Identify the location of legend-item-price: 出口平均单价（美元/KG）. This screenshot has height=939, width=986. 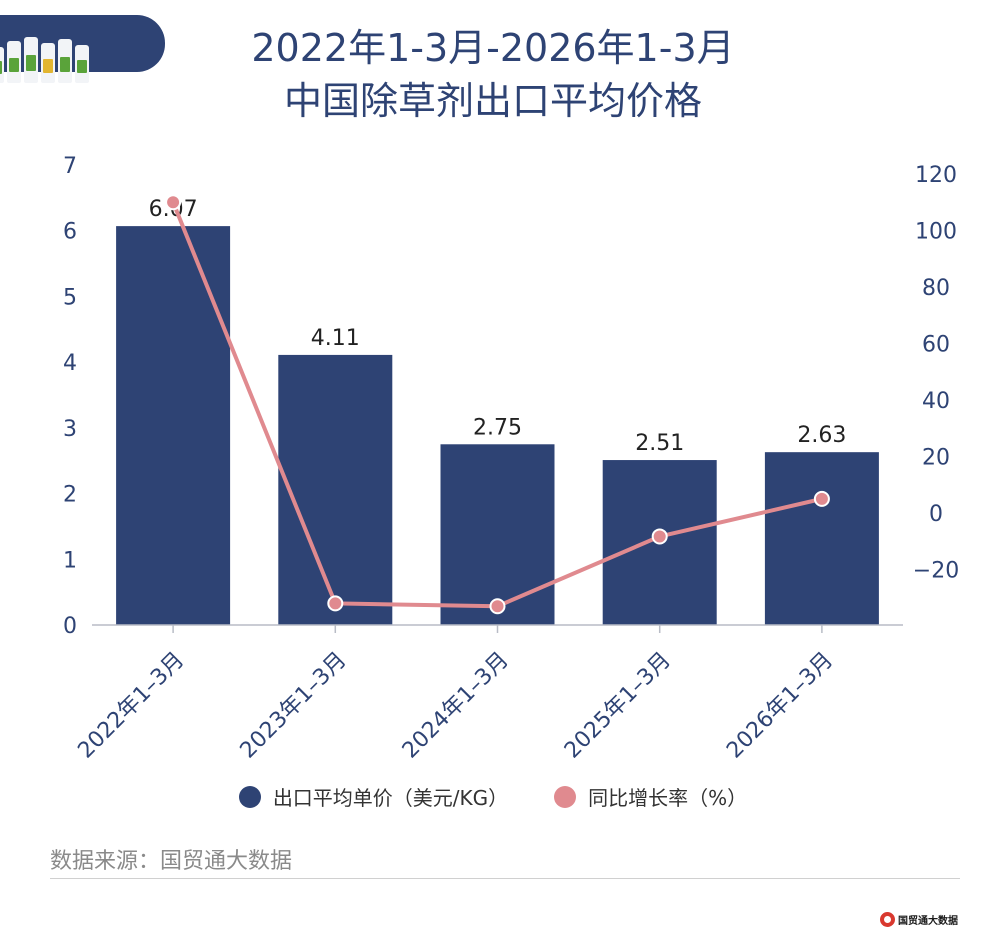
(373, 796).